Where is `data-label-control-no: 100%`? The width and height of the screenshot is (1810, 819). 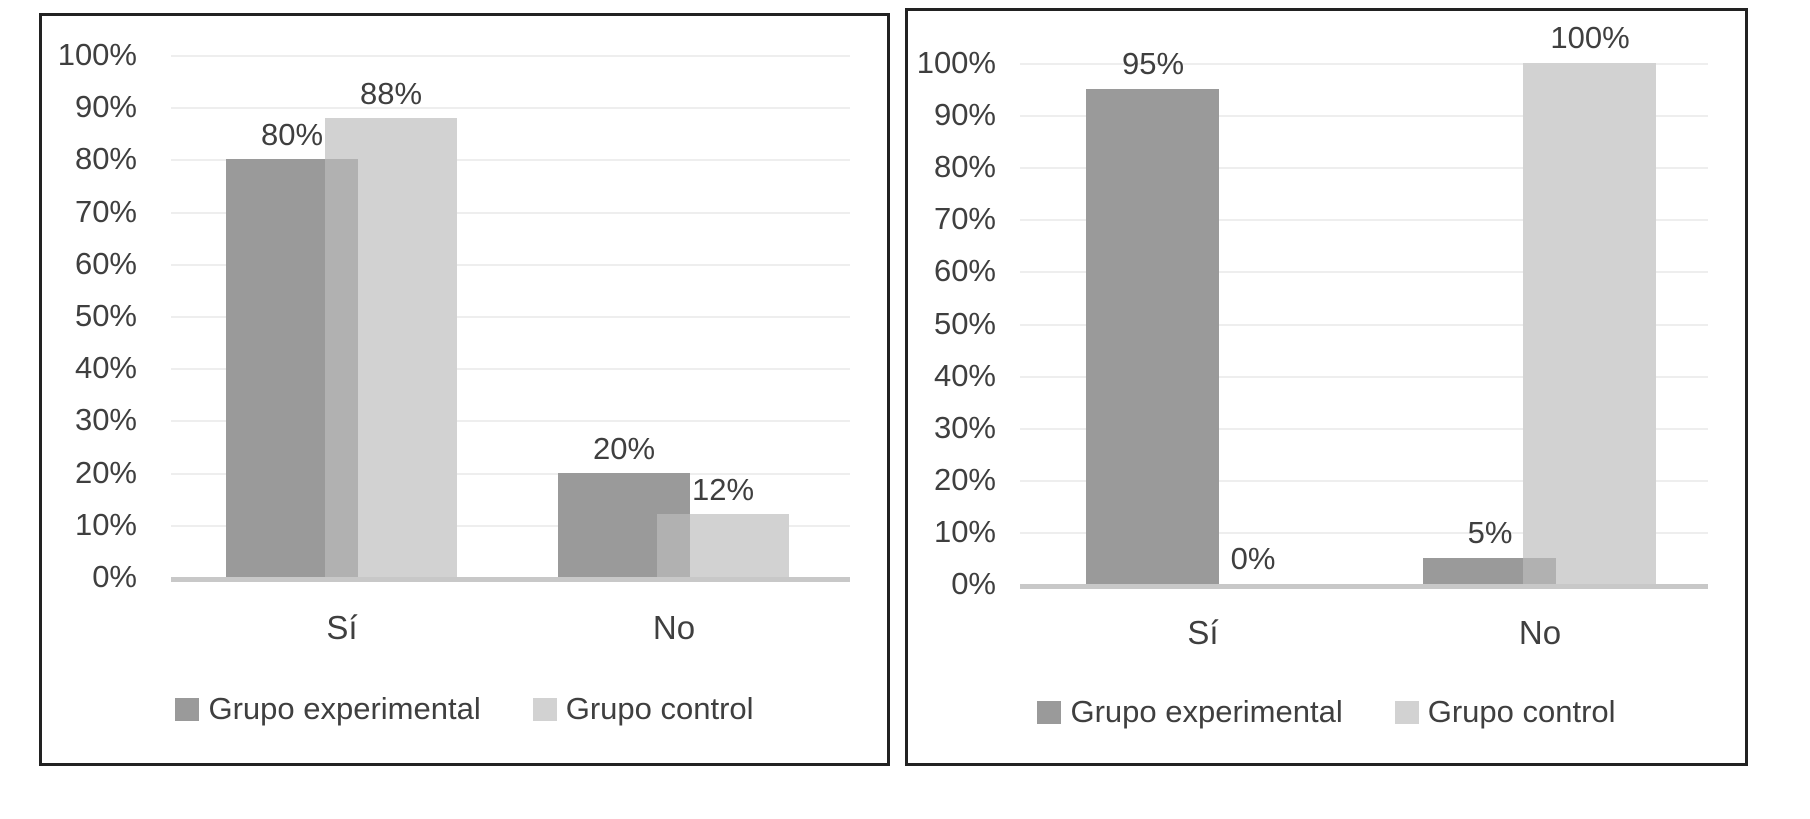 data-label-control-no: 100% is located at coordinates (1590, 37).